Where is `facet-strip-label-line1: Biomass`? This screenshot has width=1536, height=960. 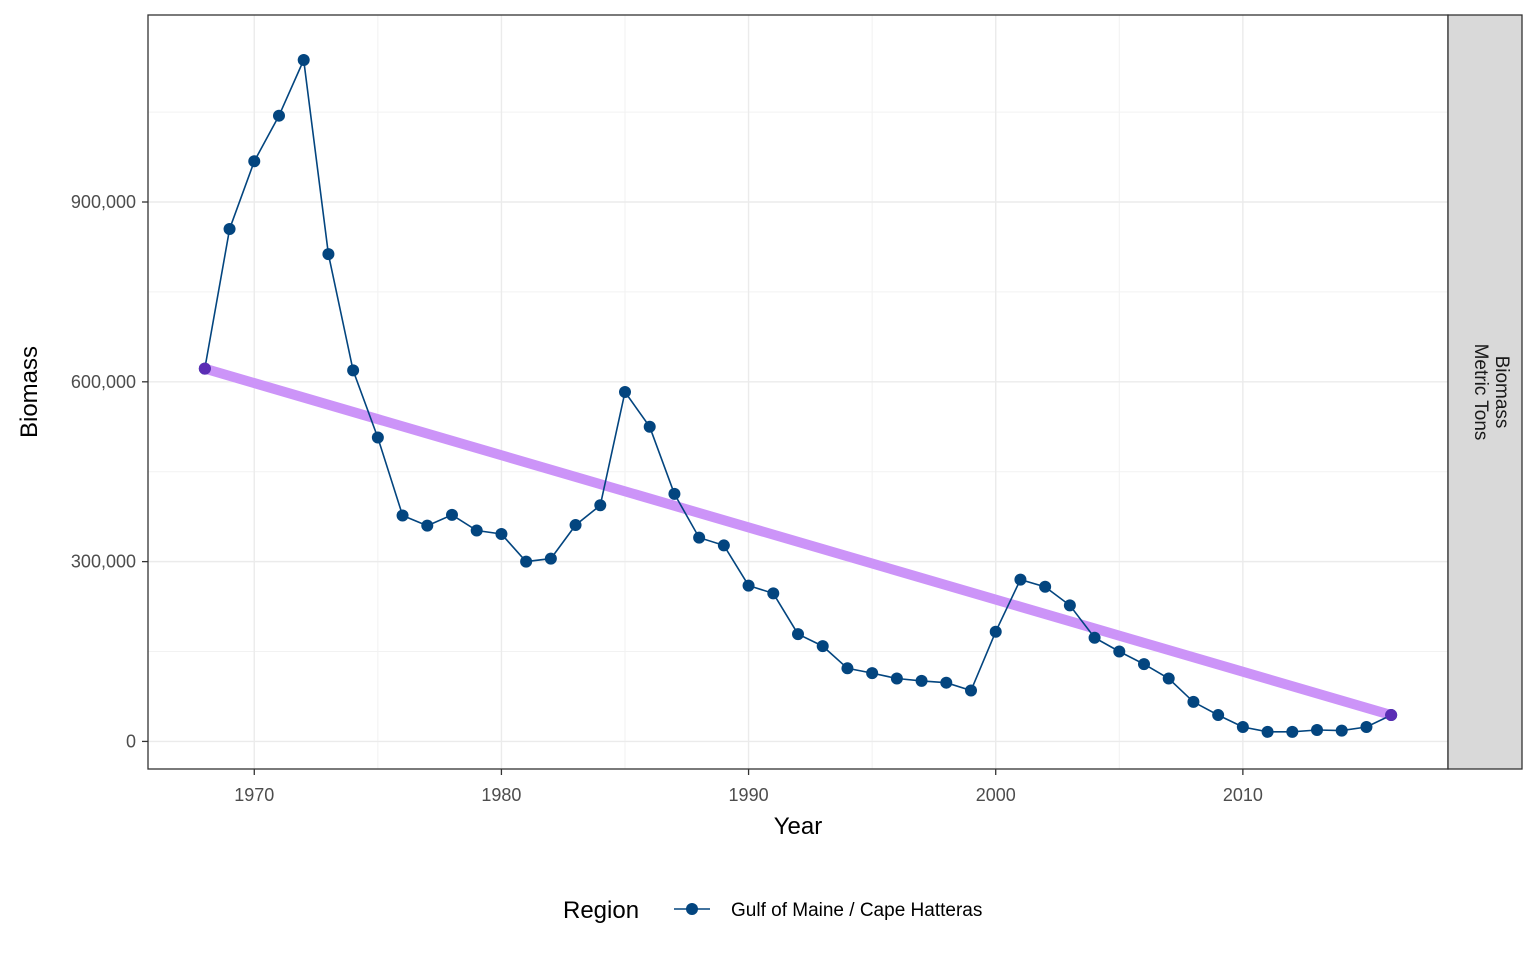
facet-strip-label-line1: Biomass is located at coordinates (1501, 392).